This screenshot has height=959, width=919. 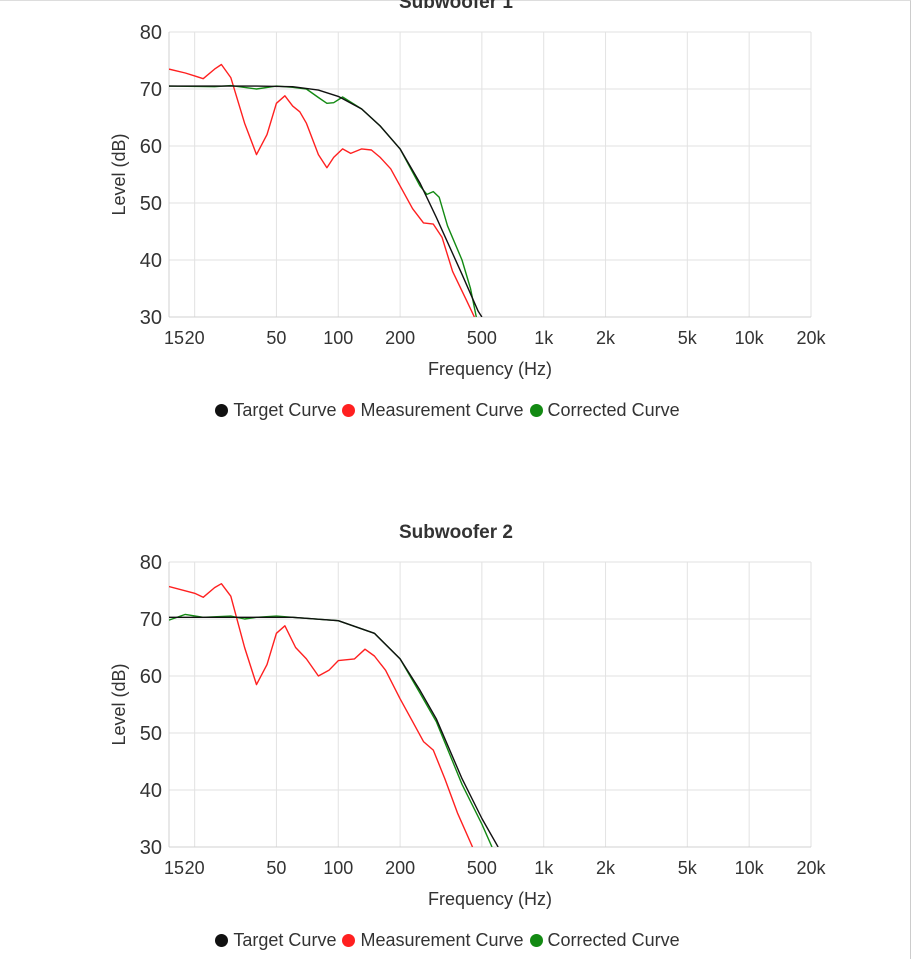 I want to click on chart-title: Subwoofer 2, so click(x=456, y=532).